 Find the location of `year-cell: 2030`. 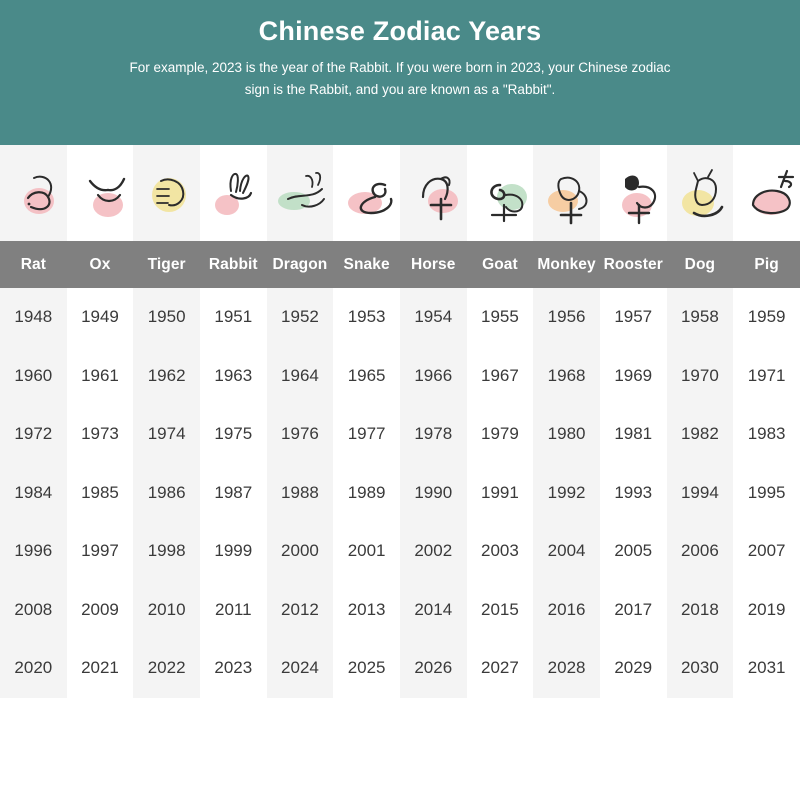

year-cell: 2030 is located at coordinates (700, 668).